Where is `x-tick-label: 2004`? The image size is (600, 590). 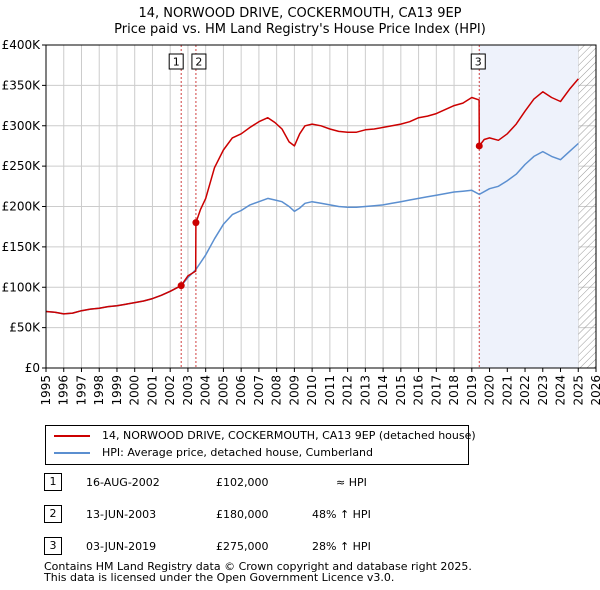 x-tick-label: 2004 is located at coordinates (206, 390).